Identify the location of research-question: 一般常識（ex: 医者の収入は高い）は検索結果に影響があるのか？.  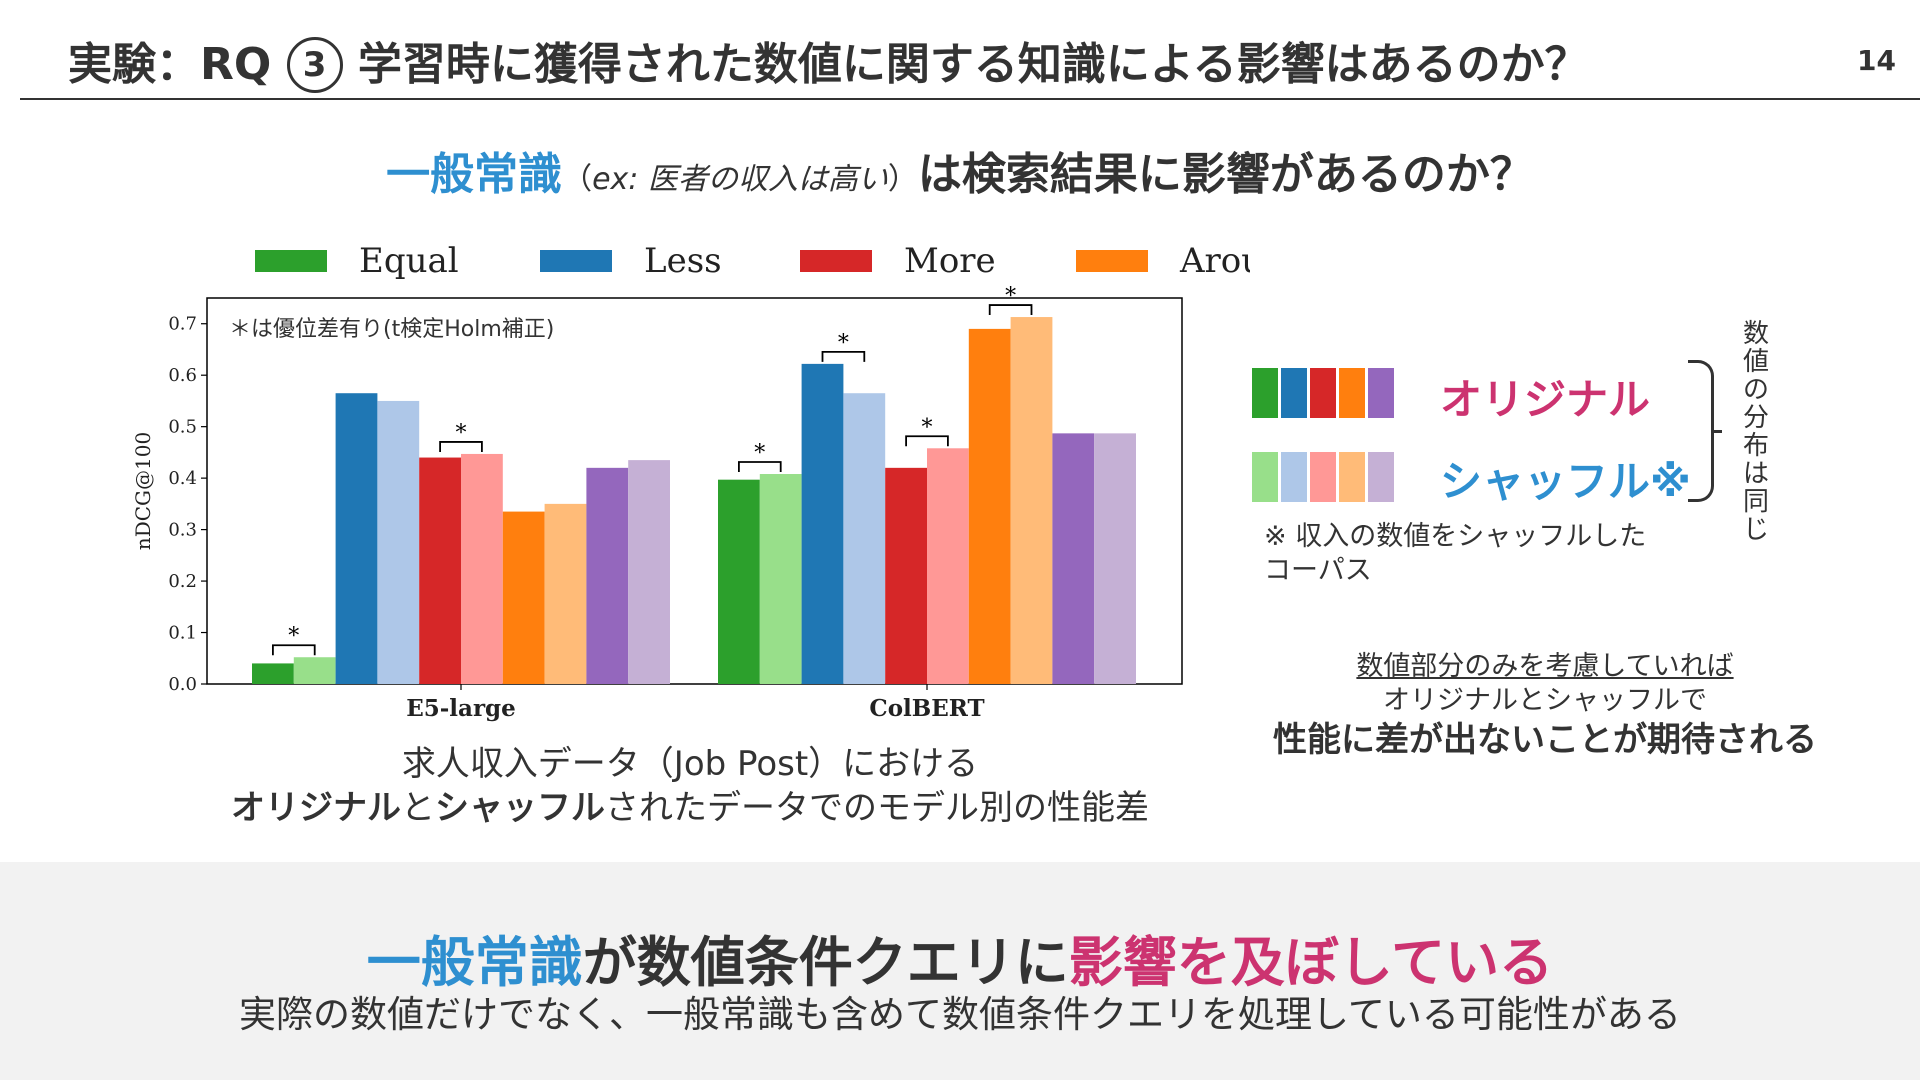
(960, 170).